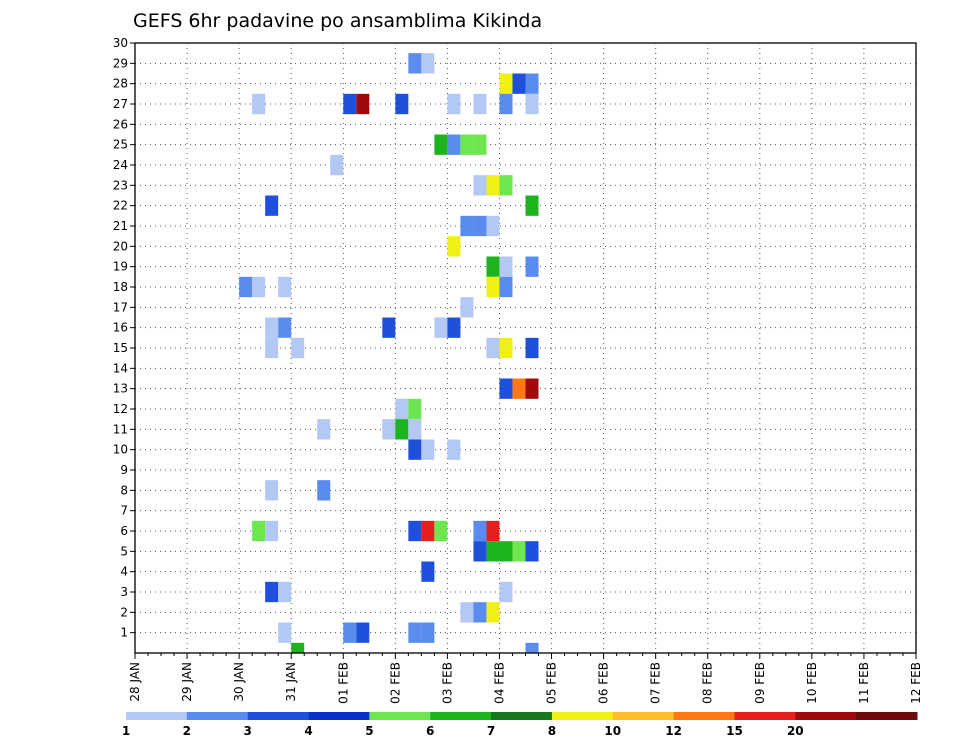 This screenshot has height=742, width=960. What do you see at coordinates (120, 287) in the screenshot?
I see `y-tick-label: 18` at bounding box center [120, 287].